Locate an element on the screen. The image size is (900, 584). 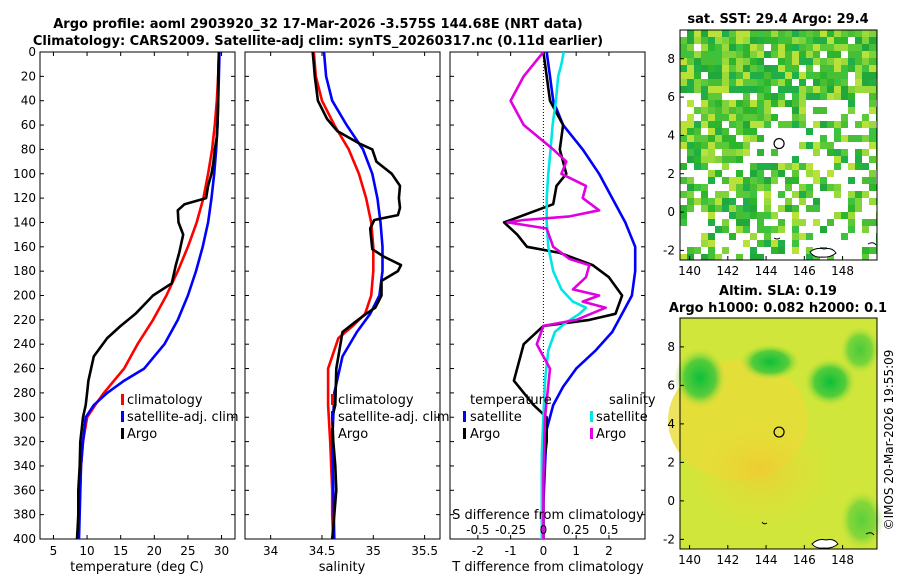
legend-temperature-header: temperature is located at coordinates (511, 400).